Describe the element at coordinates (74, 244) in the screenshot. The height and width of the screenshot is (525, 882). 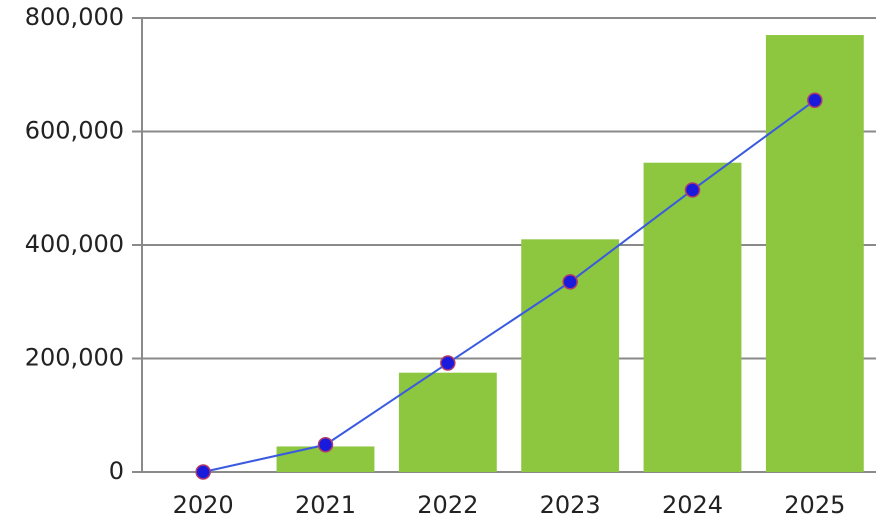
I see `y-tick-label: 400,000` at that location.